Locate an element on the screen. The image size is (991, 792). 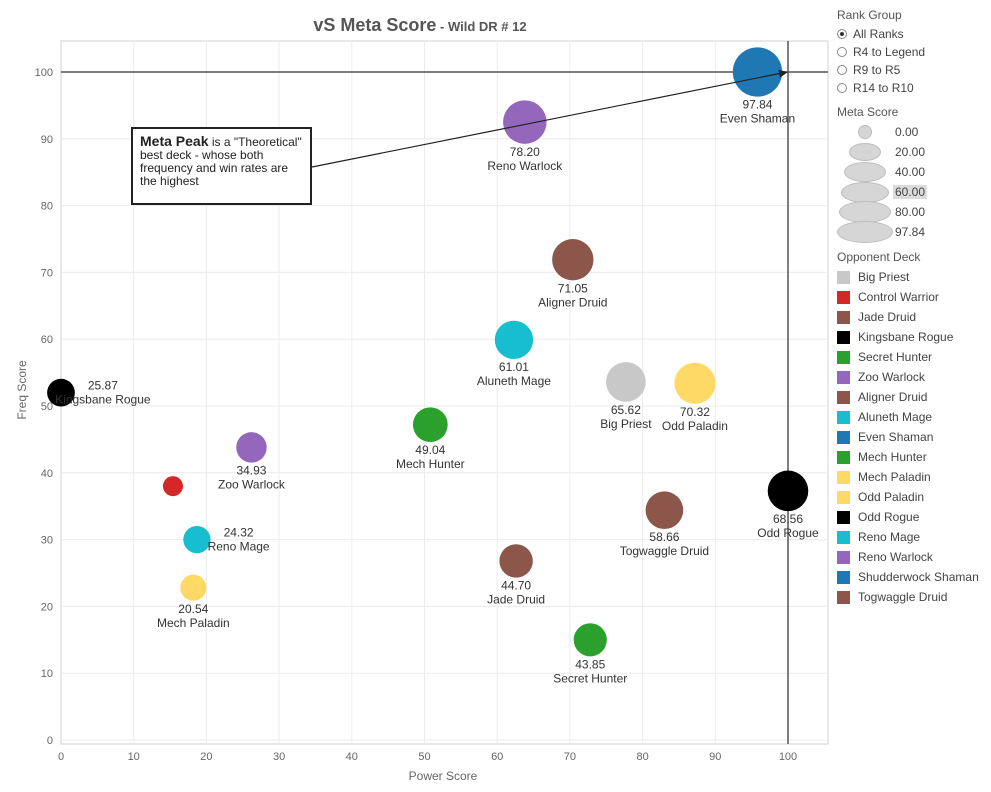
deck-legend-secret-hunter: Secret Hunter is located at coordinates (912, 357).